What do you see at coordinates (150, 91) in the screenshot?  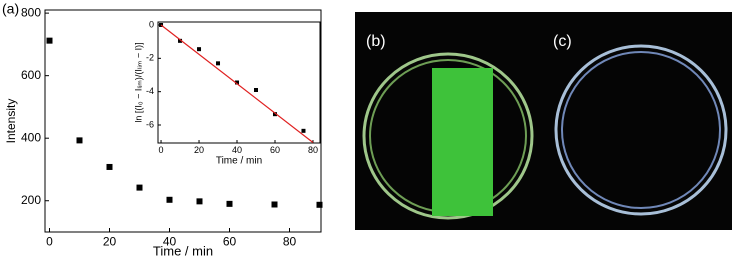 I see `y-tick-label: -4` at bounding box center [150, 91].